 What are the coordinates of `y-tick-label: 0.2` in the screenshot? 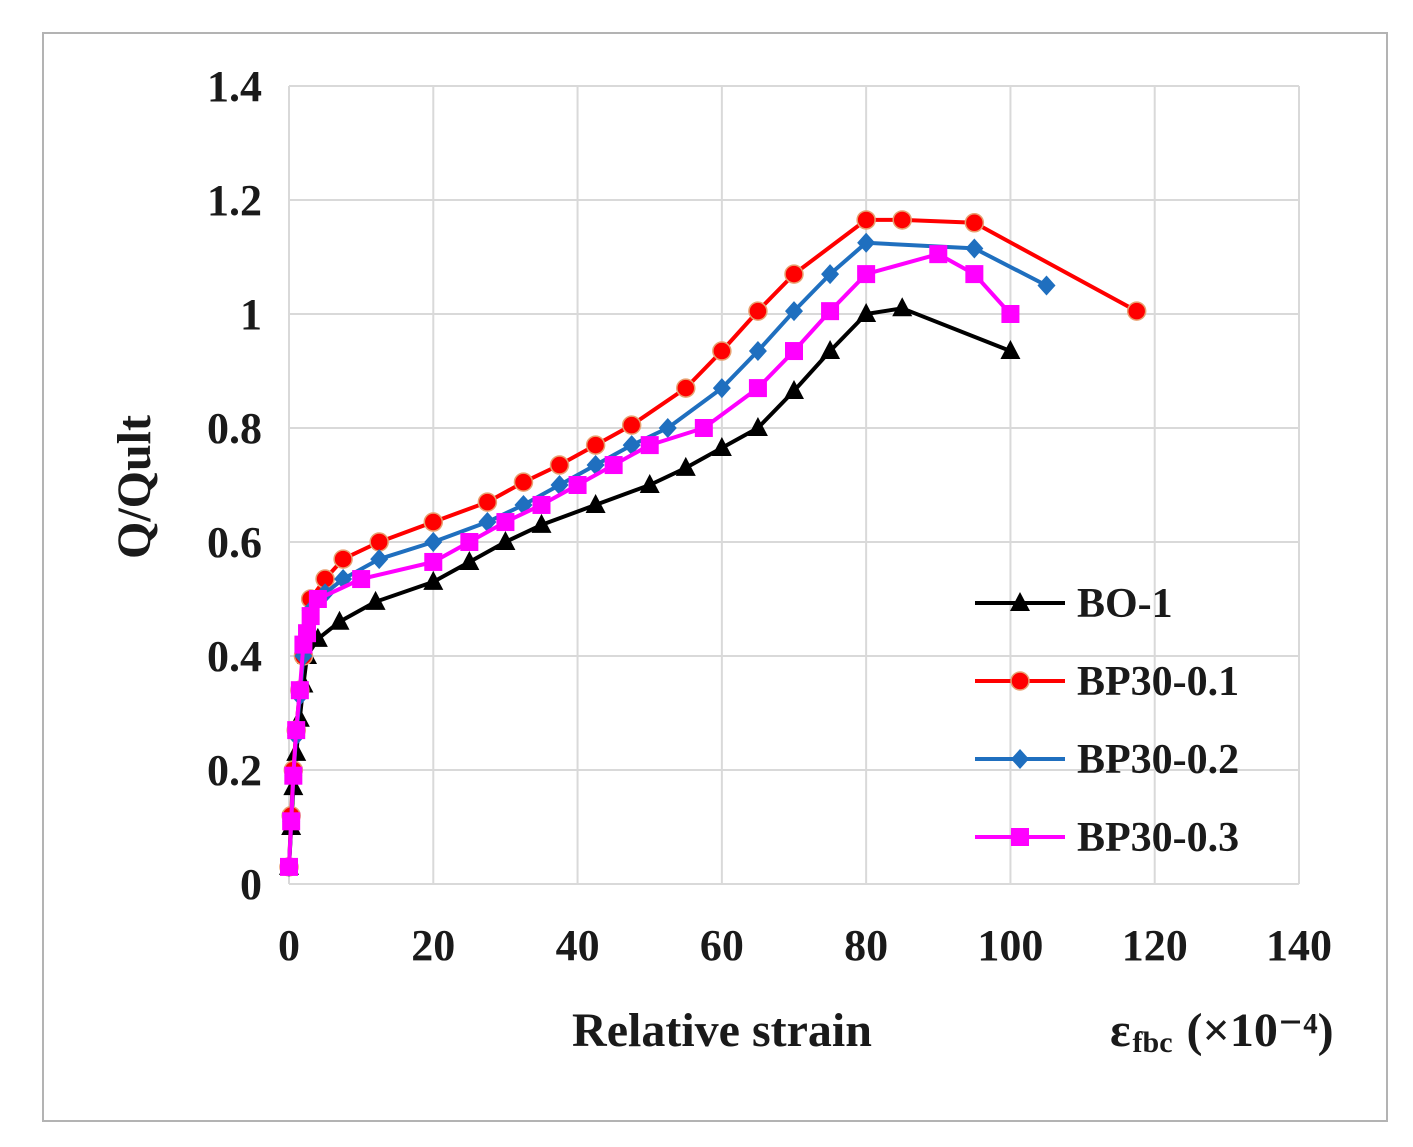 It's located at (234, 770).